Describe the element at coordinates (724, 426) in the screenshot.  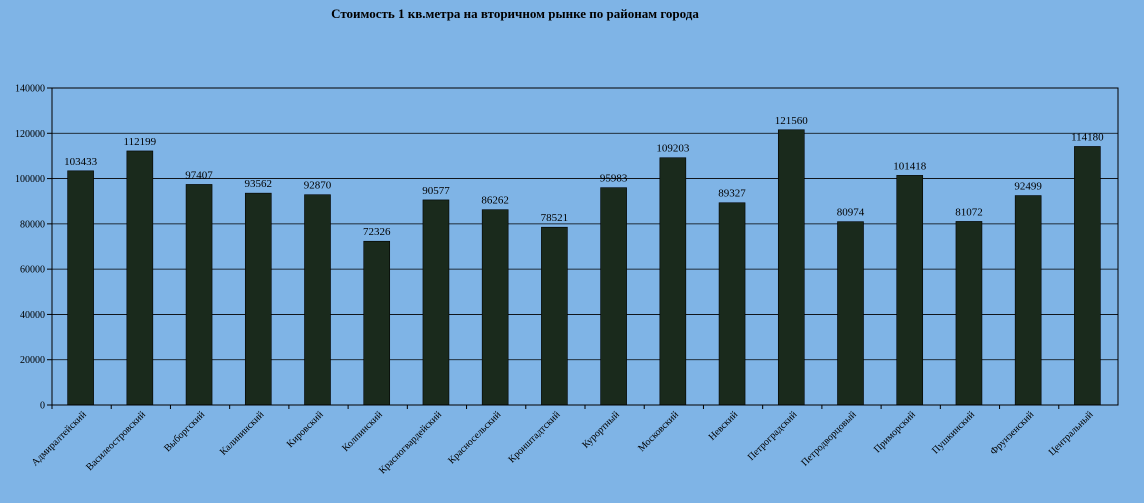
I see `category-label: Невский` at that location.